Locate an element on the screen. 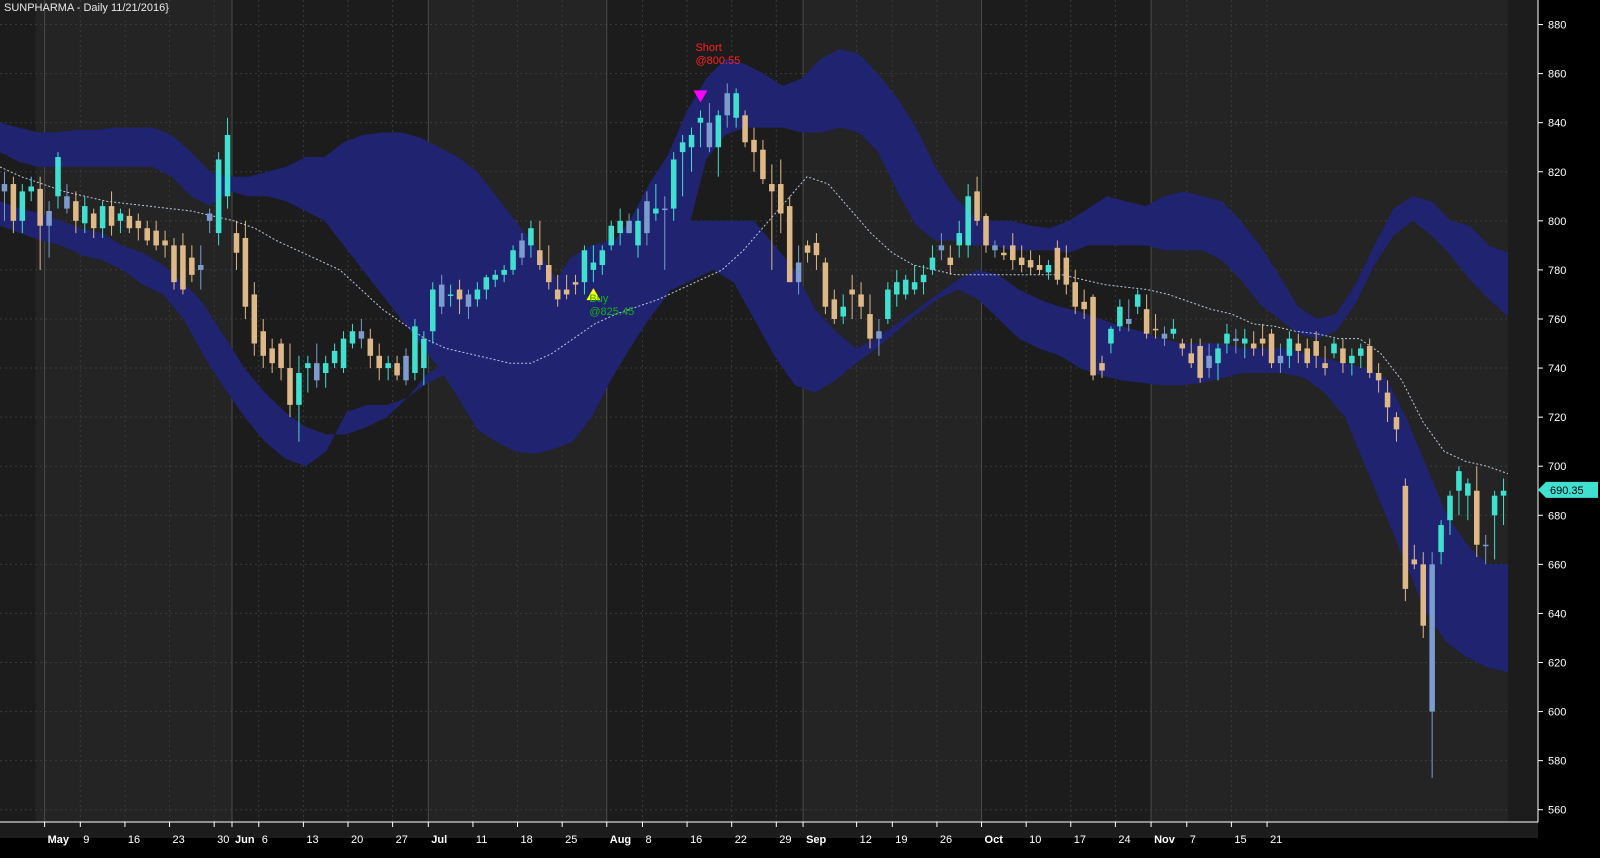 The width and height of the screenshot is (1600, 858). x-tick-label: 29 is located at coordinates (785, 840).